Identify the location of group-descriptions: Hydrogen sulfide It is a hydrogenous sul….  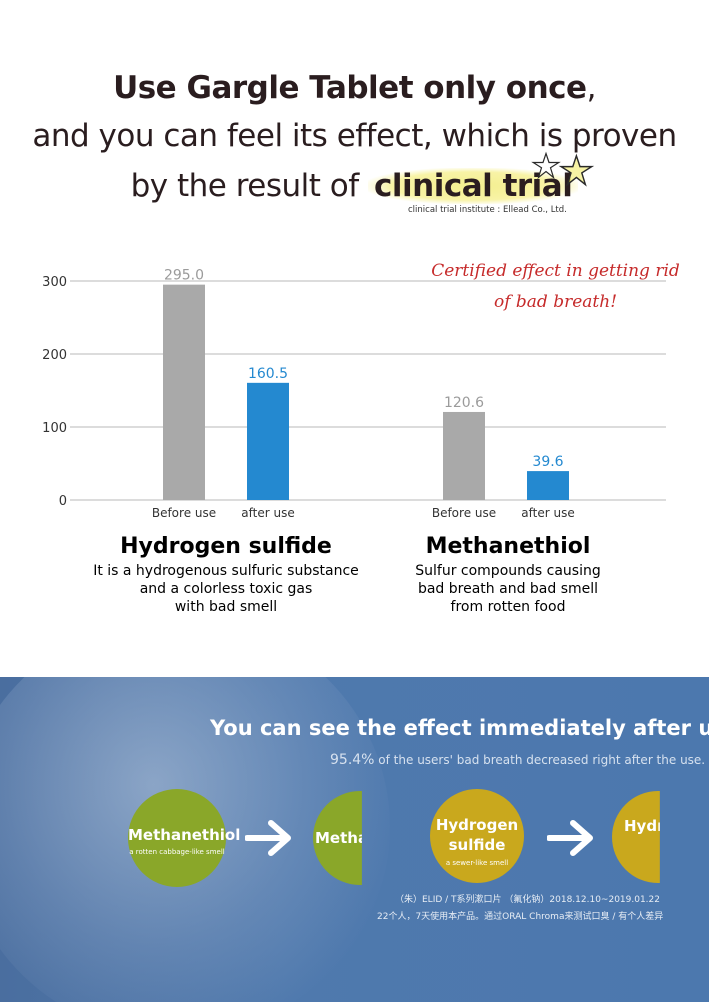
(347, 574).